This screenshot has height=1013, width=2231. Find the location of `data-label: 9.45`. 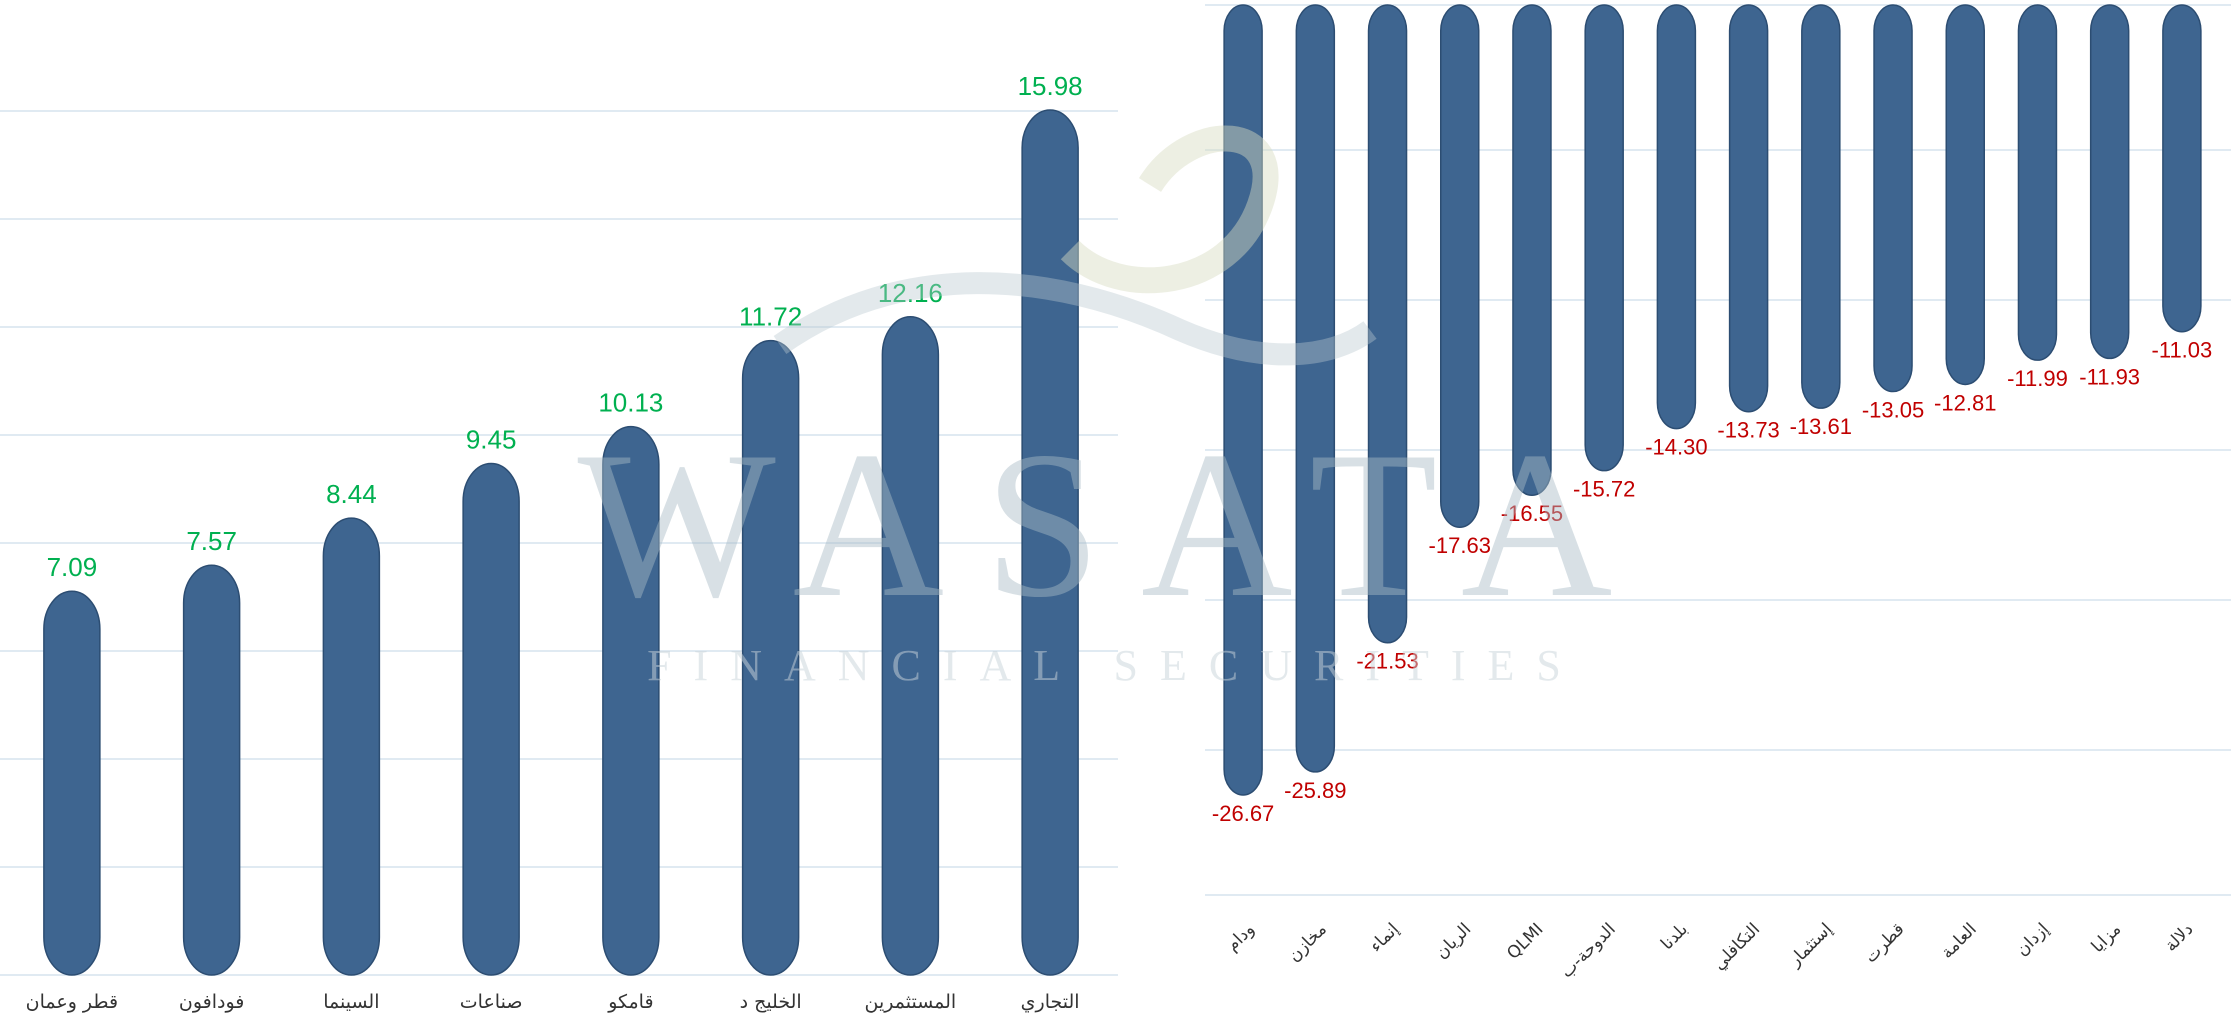

data-label: 9.45 is located at coordinates (491, 439).